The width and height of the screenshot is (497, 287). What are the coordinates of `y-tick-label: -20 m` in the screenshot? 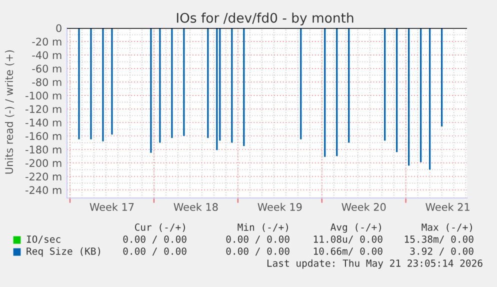 It's located at (47, 42).